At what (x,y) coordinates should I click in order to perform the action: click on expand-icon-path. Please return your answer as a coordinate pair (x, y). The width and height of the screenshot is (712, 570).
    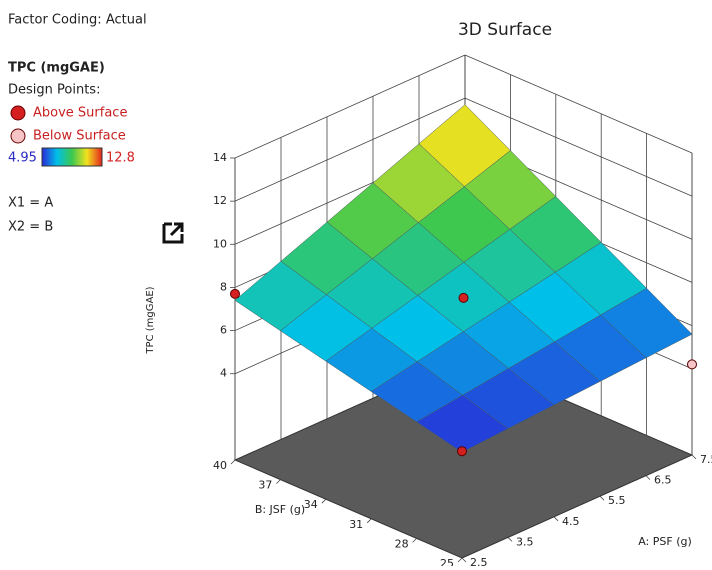
    Looking at the image, I should click on (173, 233).